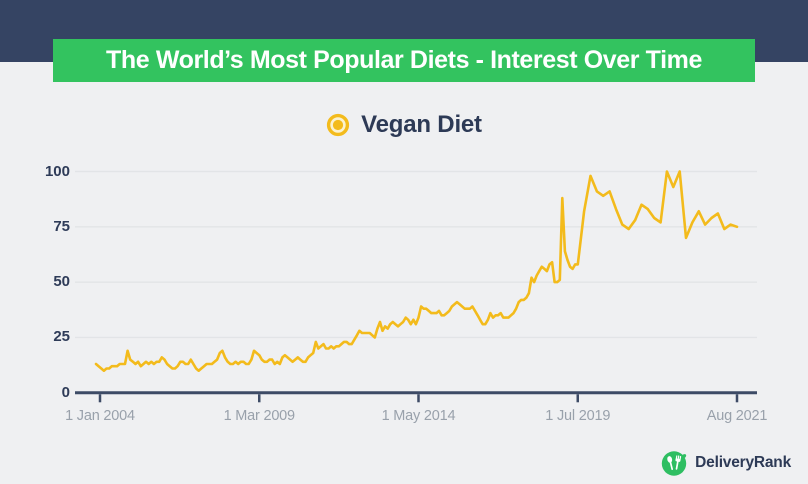  What do you see at coordinates (737, 416) in the screenshot?
I see `x-axis-label: Aug 2021` at bounding box center [737, 416].